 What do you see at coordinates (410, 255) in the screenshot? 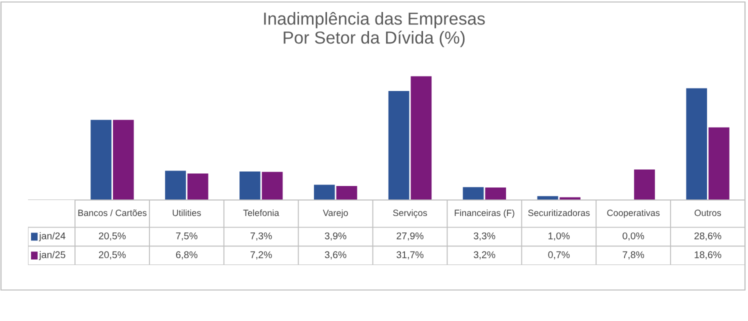
I see `data-label: 31,7%` at bounding box center [410, 255].